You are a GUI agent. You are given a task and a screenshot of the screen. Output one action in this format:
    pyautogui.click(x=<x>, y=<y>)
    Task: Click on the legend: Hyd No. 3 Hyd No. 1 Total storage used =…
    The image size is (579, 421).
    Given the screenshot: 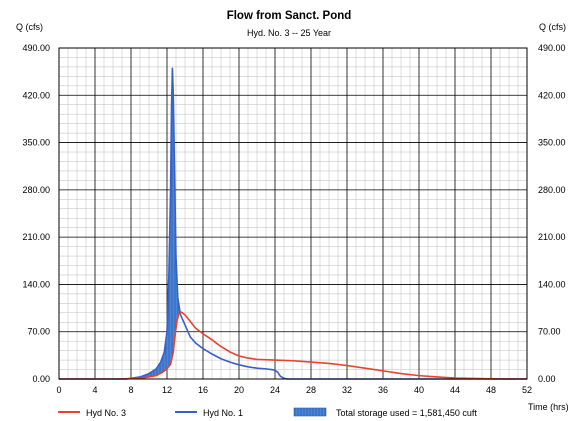 What is the action you would take?
    pyautogui.click(x=267, y=412)
    